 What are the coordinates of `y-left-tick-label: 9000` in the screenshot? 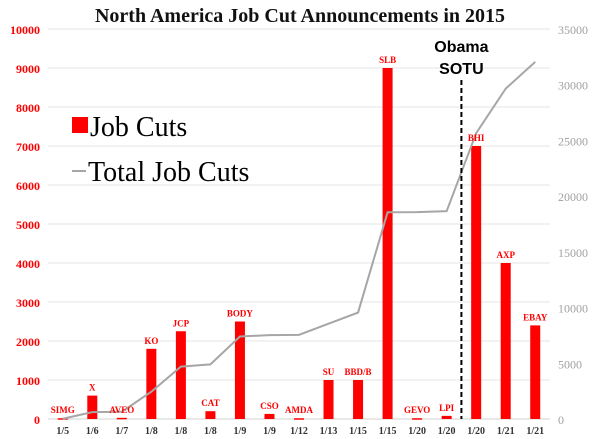 It's located at (28, 69).